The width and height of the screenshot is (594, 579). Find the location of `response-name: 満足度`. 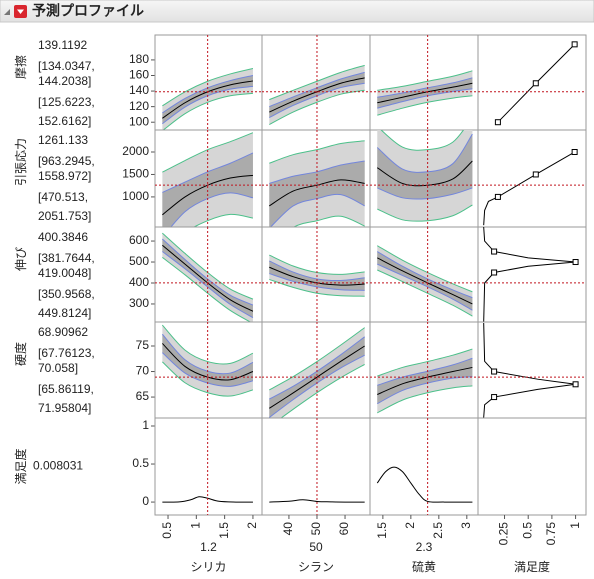

response-name: 満足度 is located at coordinates (20, 466).